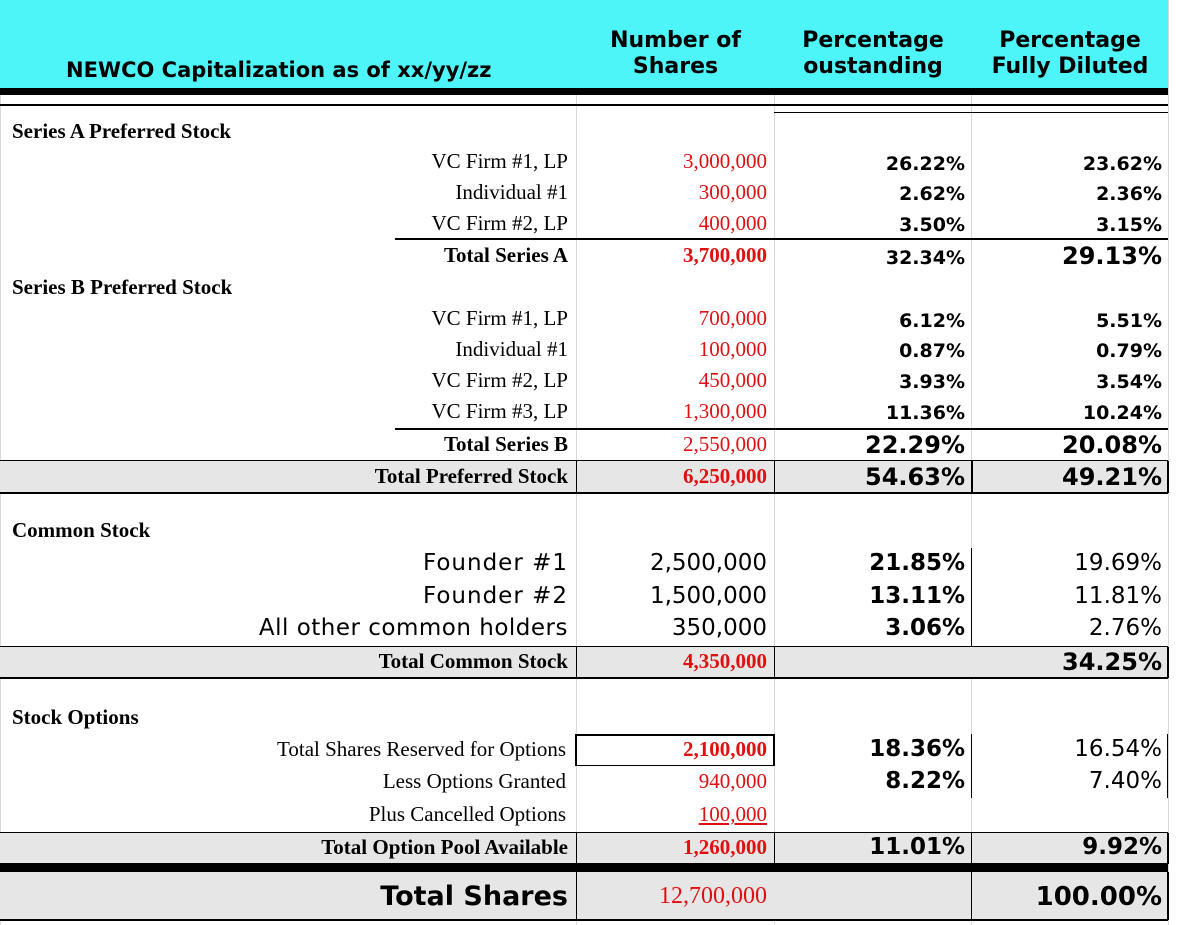 This screenshot has width=1177, height=925. What do you see at coordinates (732, 781) in the screenshot?
I see `options-granted-shares: 940,000` at bounding box center [732, 781].